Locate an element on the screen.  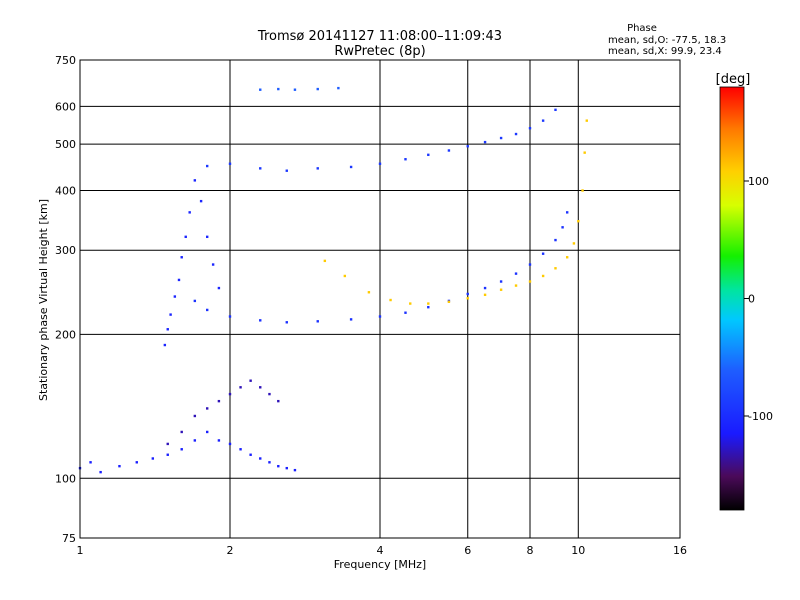
y-tick-label: 300 is located at coordinates (65, 250).